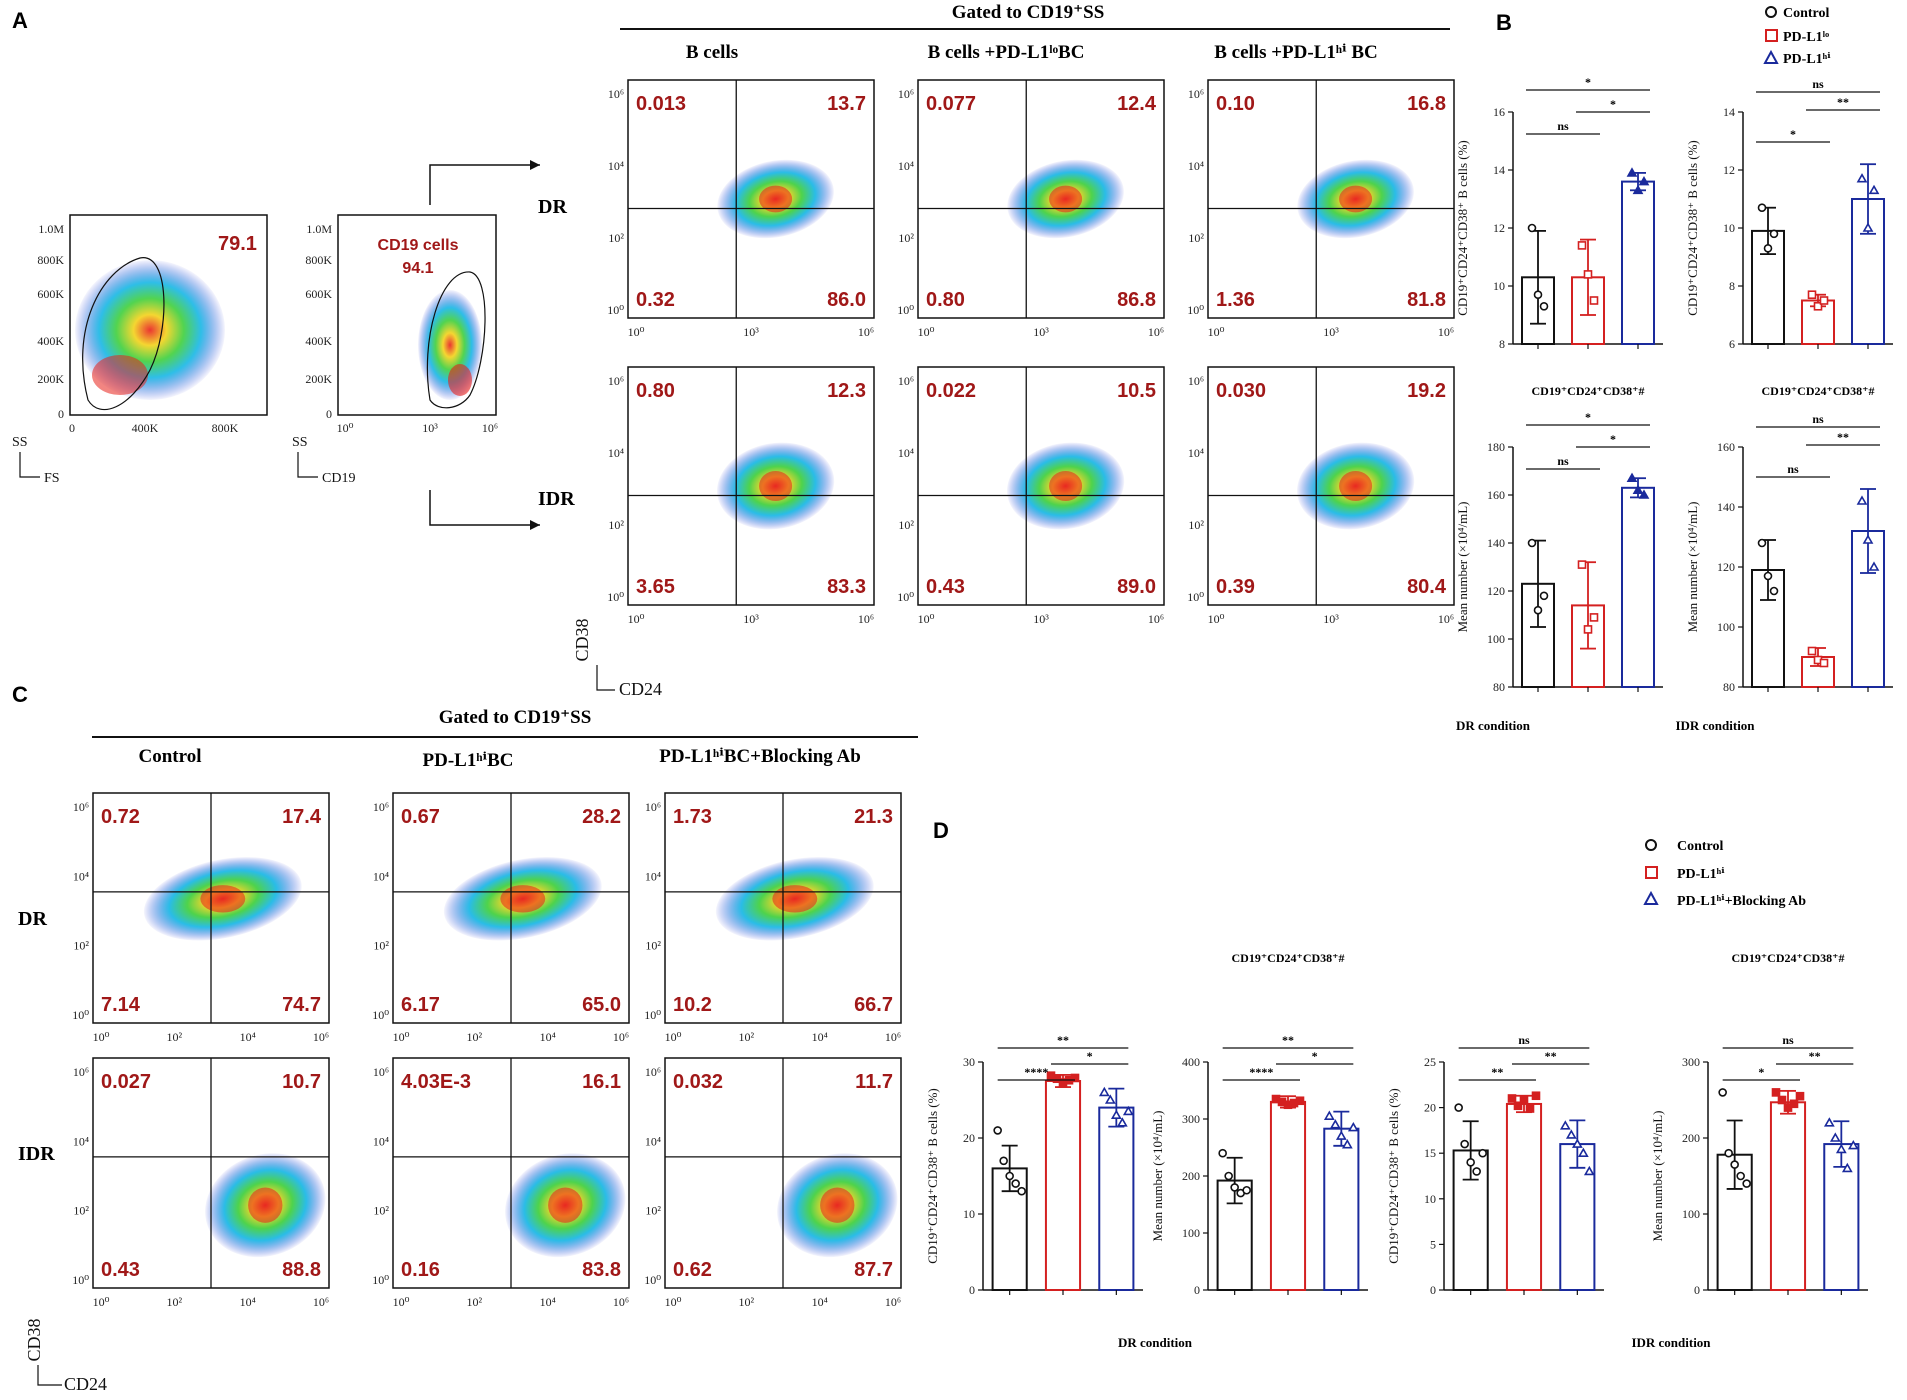 This screenshot has width=1907, height=1400. I want to click on bar-y-tick-label: 14, so click(1499, 170).